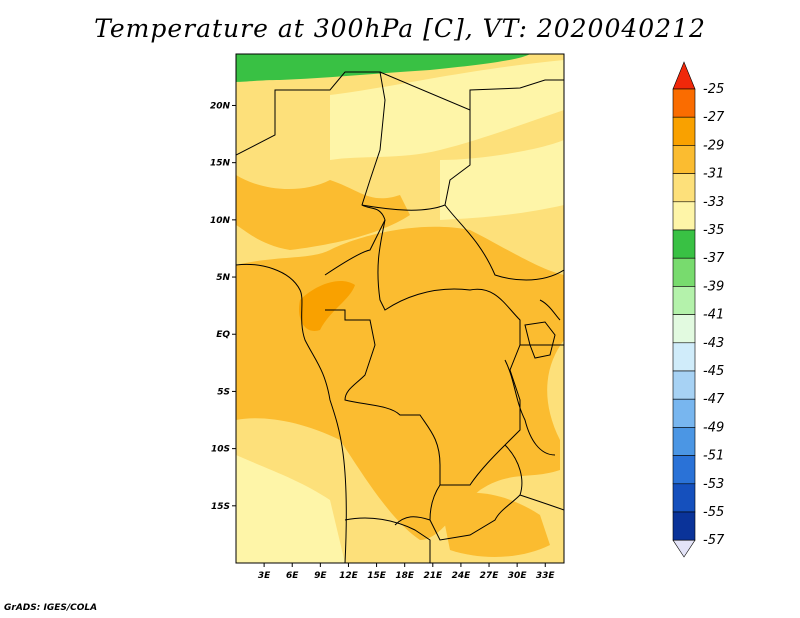  What do you see at coordinates (713, 315) in the screenshot?
I see `colorbar-label: -41` at bounding box center [713, 315].